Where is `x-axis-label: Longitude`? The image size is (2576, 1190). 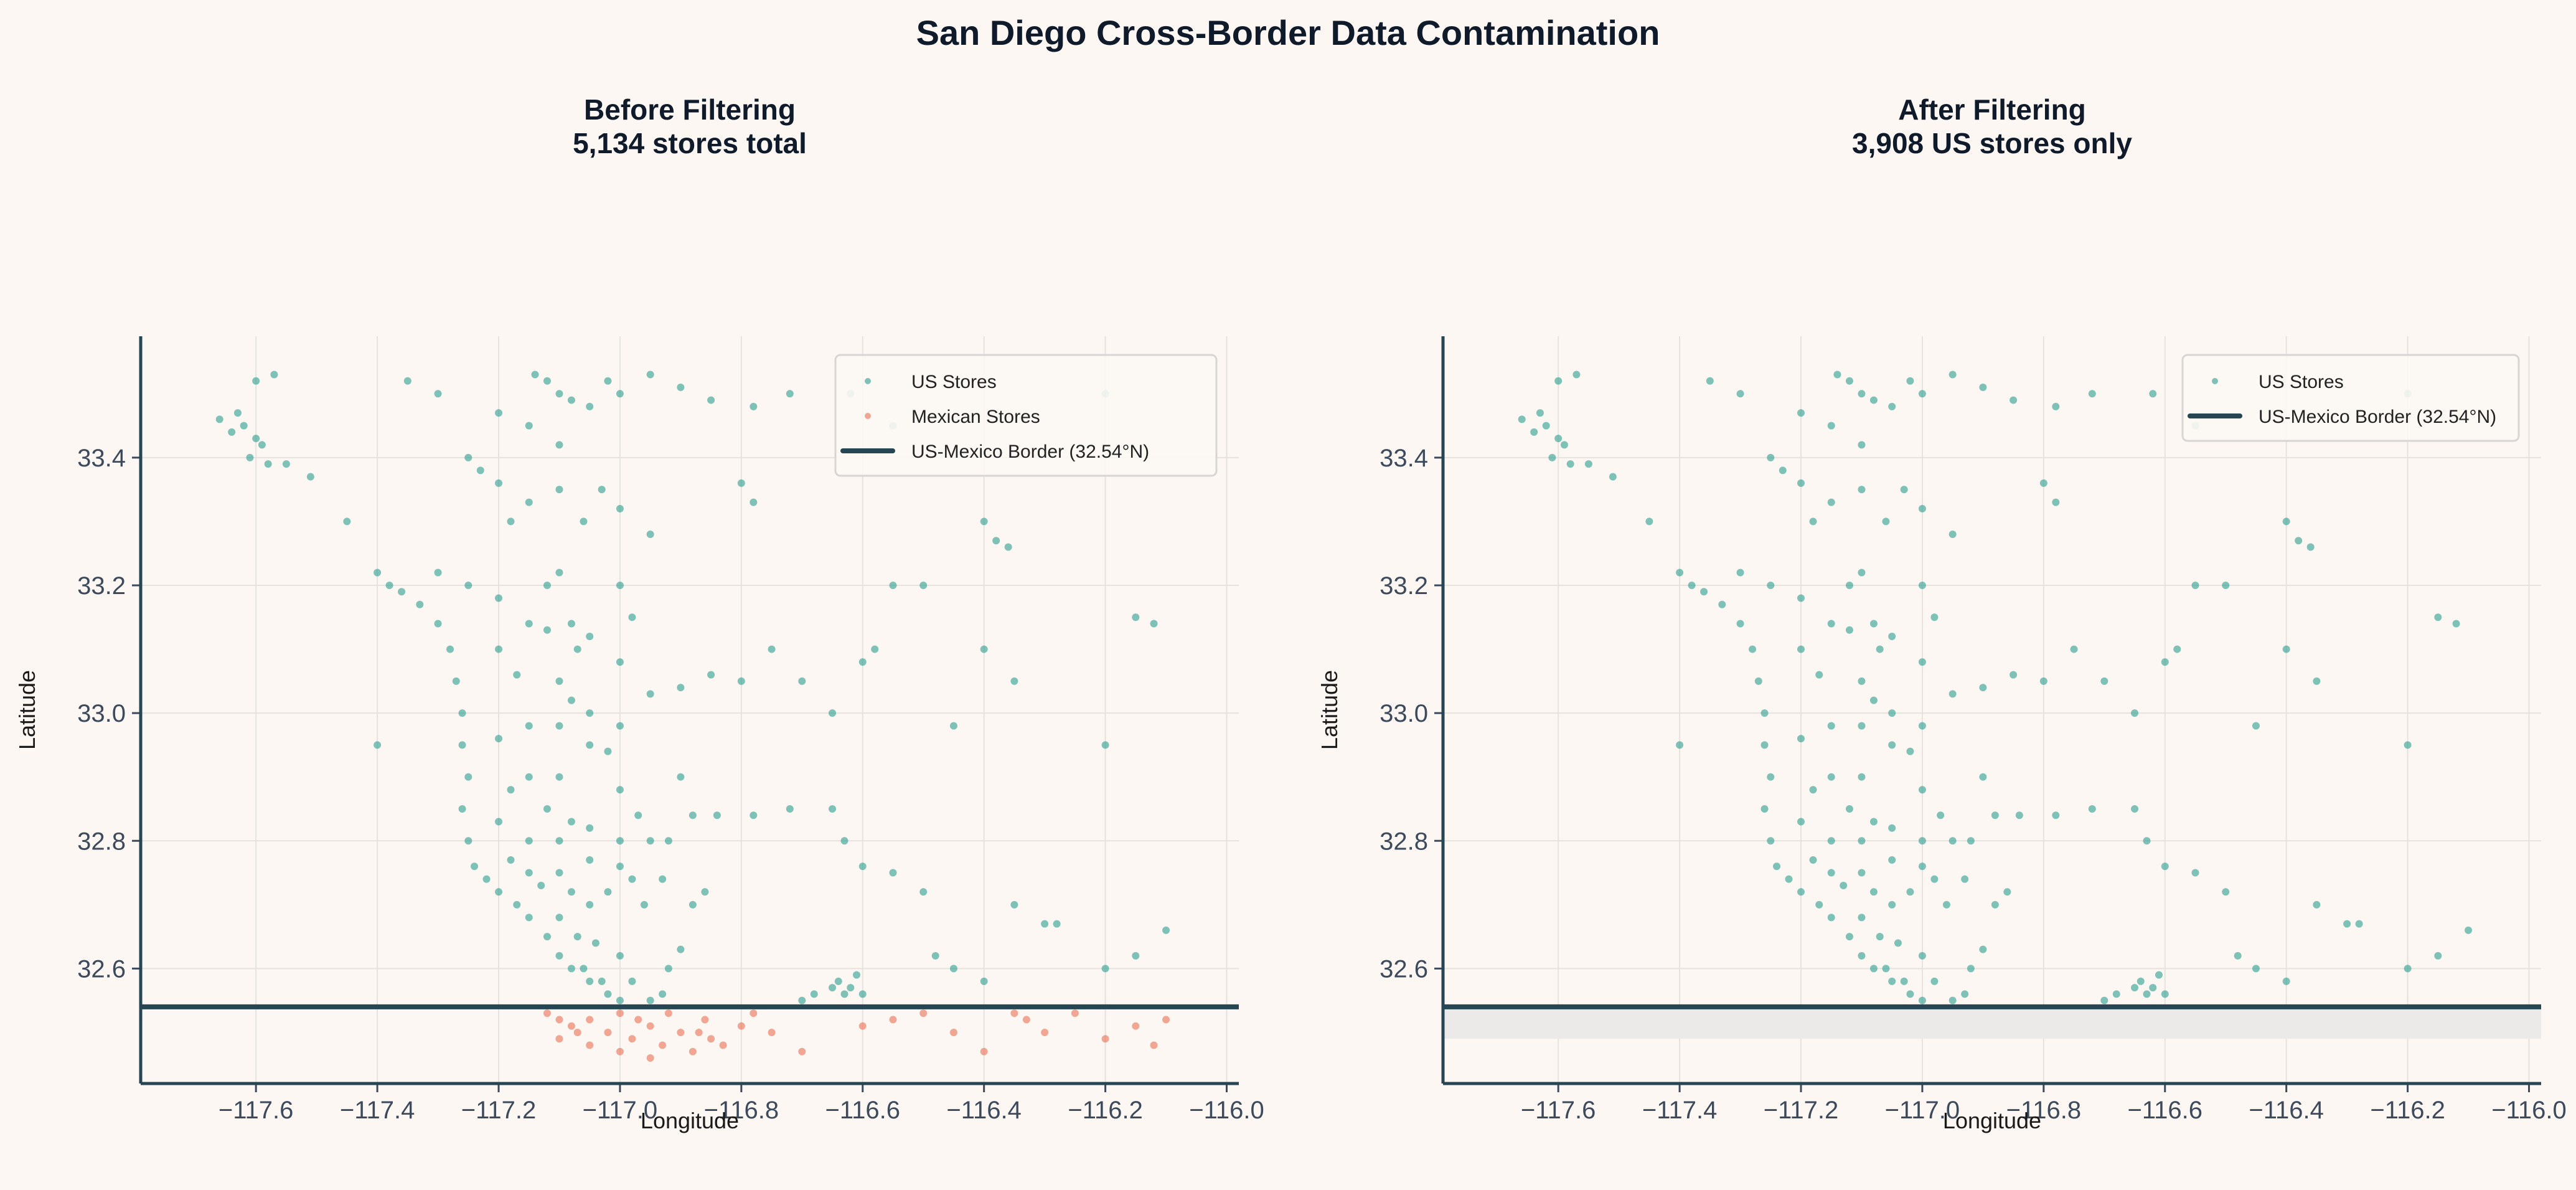 x-axis-label: Longitude is located at coordinates (690, 1120).